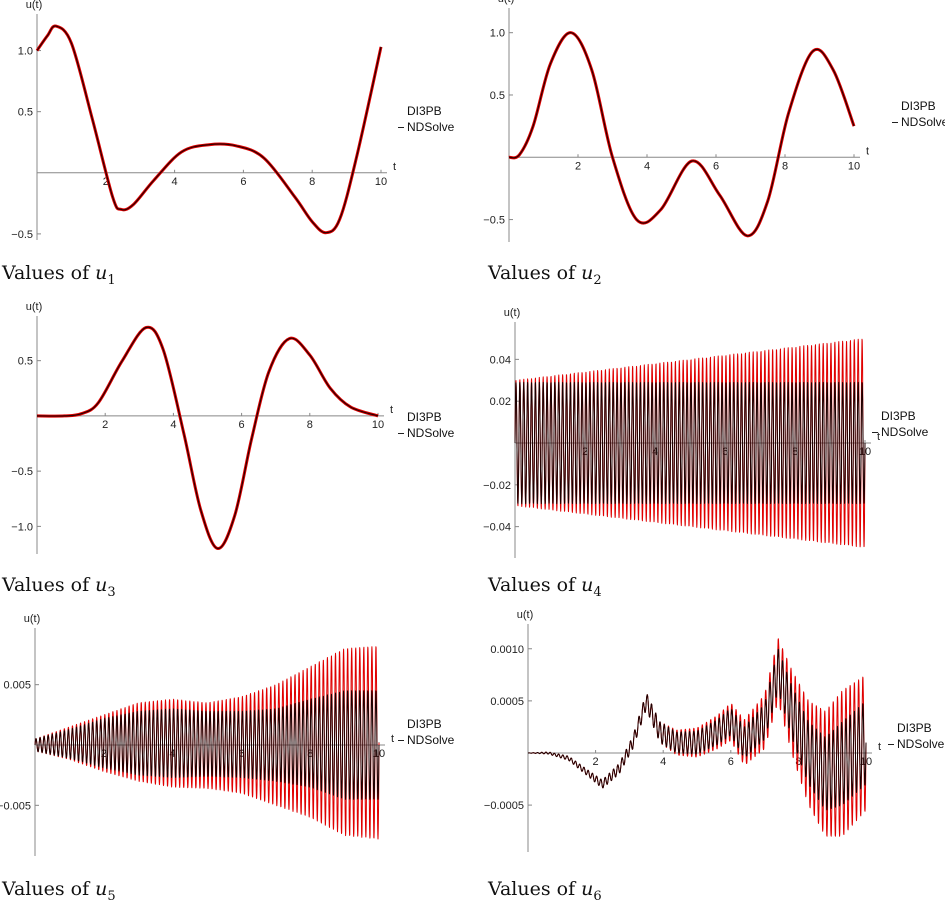 The width and height of the screenshot is (945, 906). Describe the element at coordinates (17, 686) in the screenshot. I see `y-tick-label: 0.005` at that location.